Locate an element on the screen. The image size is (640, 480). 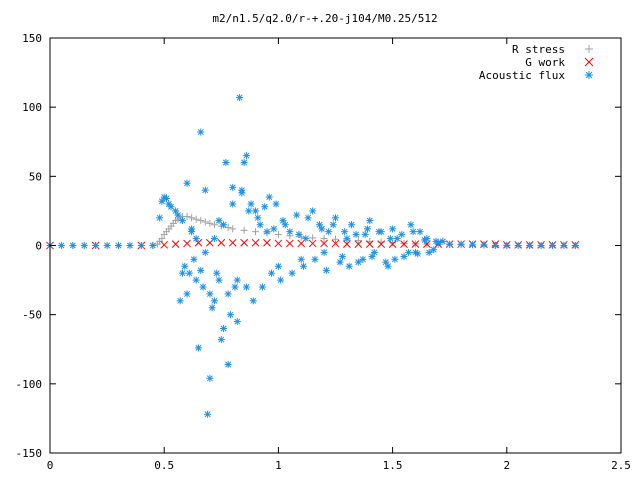
x-tick-label: 1 is located at coordinates (278, 465).